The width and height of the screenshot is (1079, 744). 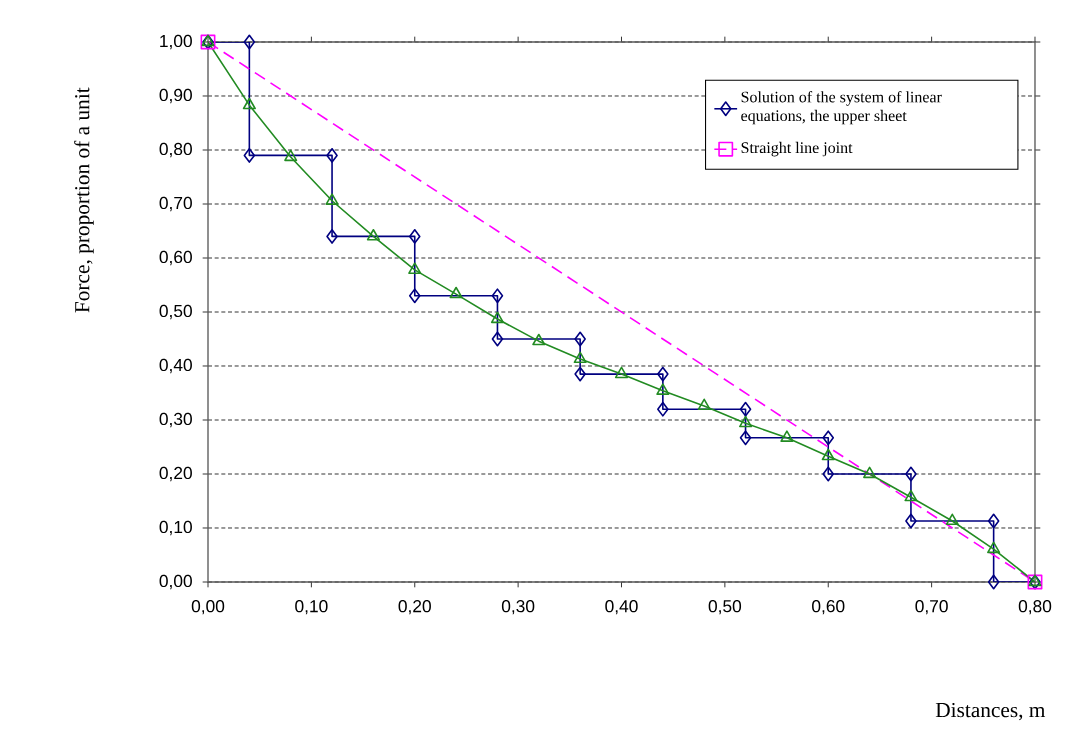 I want to click on y-tick-label: 0,80, so click(x=175, y=150).